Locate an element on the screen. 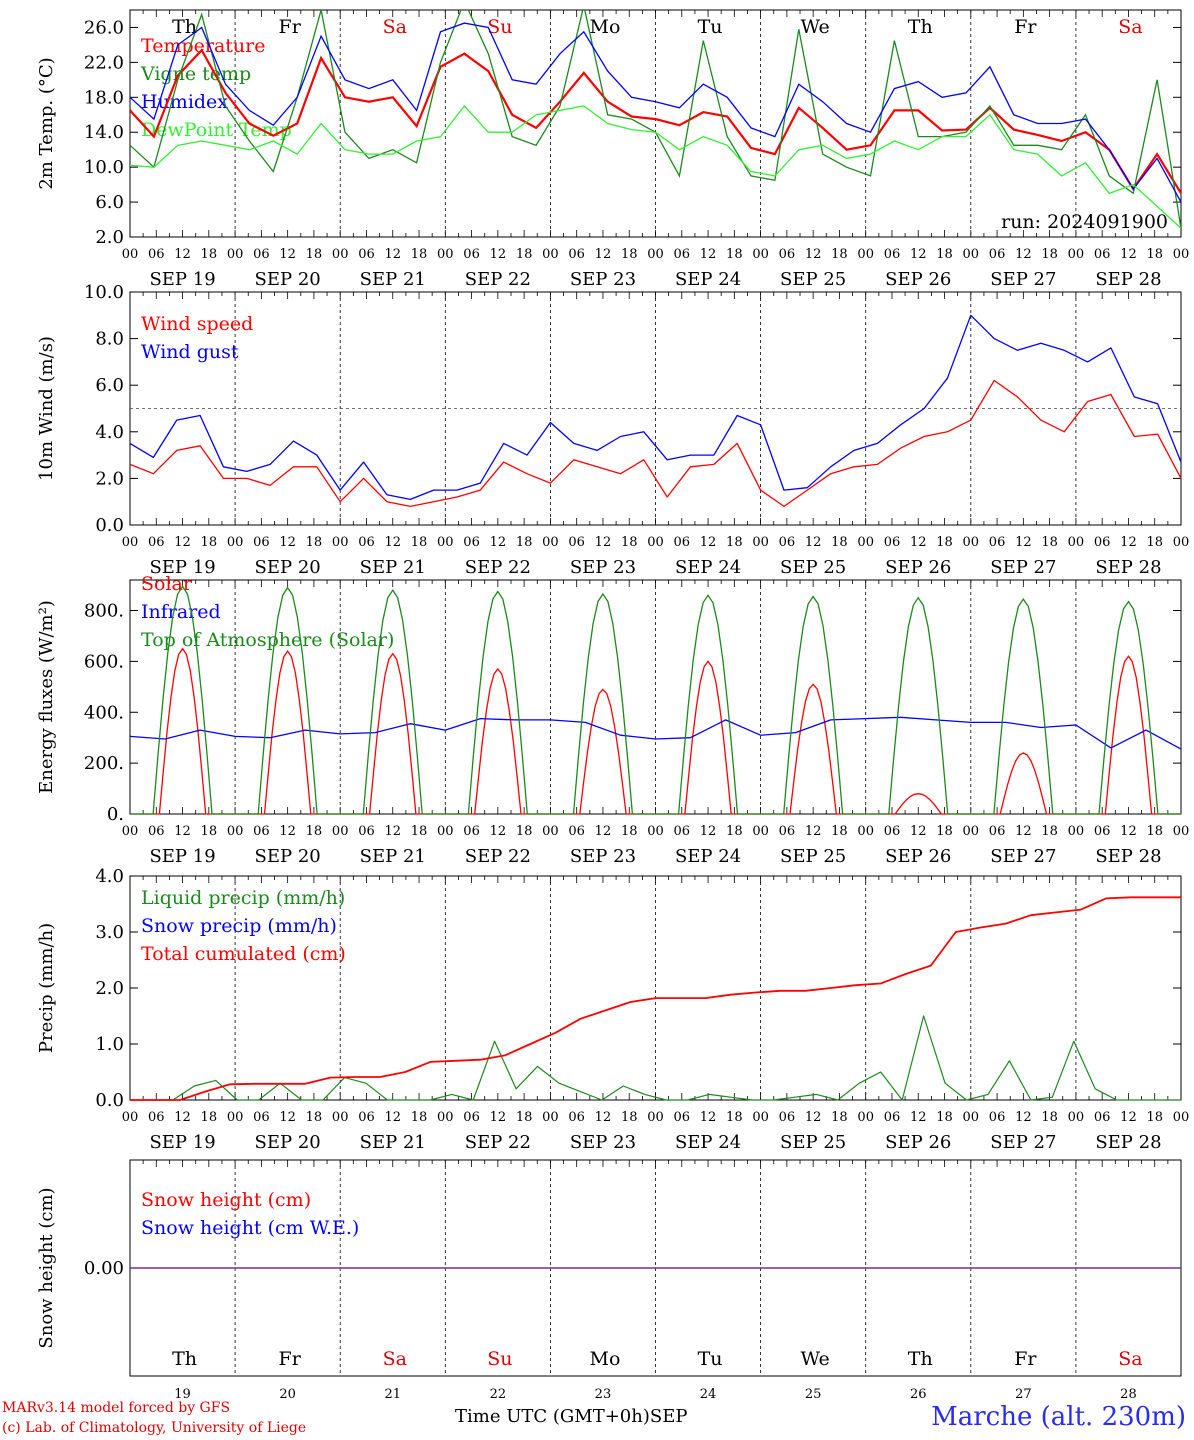 This screenshot has height=1440, width=1194. legend-entry: Wind gust is located at coordinates (190, 352).